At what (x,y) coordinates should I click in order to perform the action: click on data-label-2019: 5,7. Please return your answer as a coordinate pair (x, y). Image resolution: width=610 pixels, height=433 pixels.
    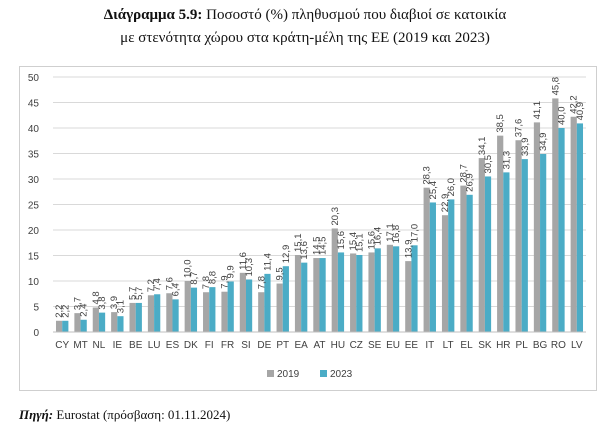
    Looking at the image, I should click on (133, 293).